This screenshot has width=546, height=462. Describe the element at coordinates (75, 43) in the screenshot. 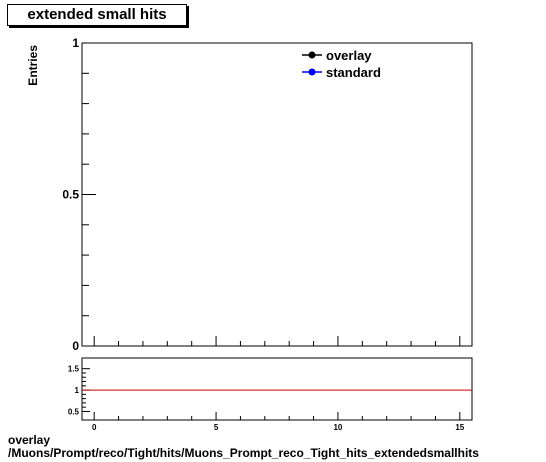

I see `y-tick-label: 1` at that location.